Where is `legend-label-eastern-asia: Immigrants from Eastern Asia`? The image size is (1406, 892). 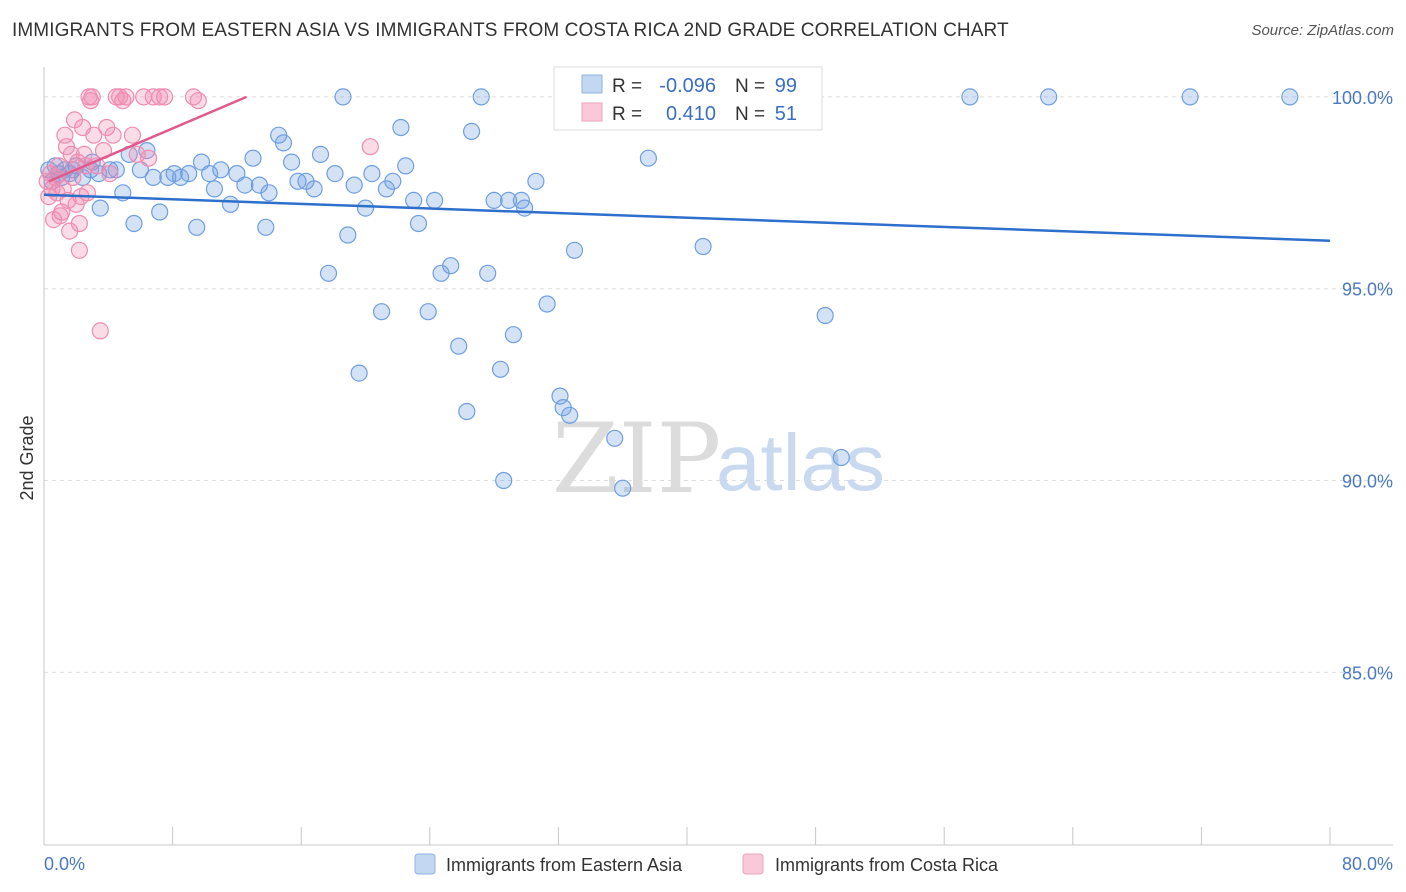 legend-label-eastern-asia: Immigrants from Eastern Asia is located at coordinates (564, 865).